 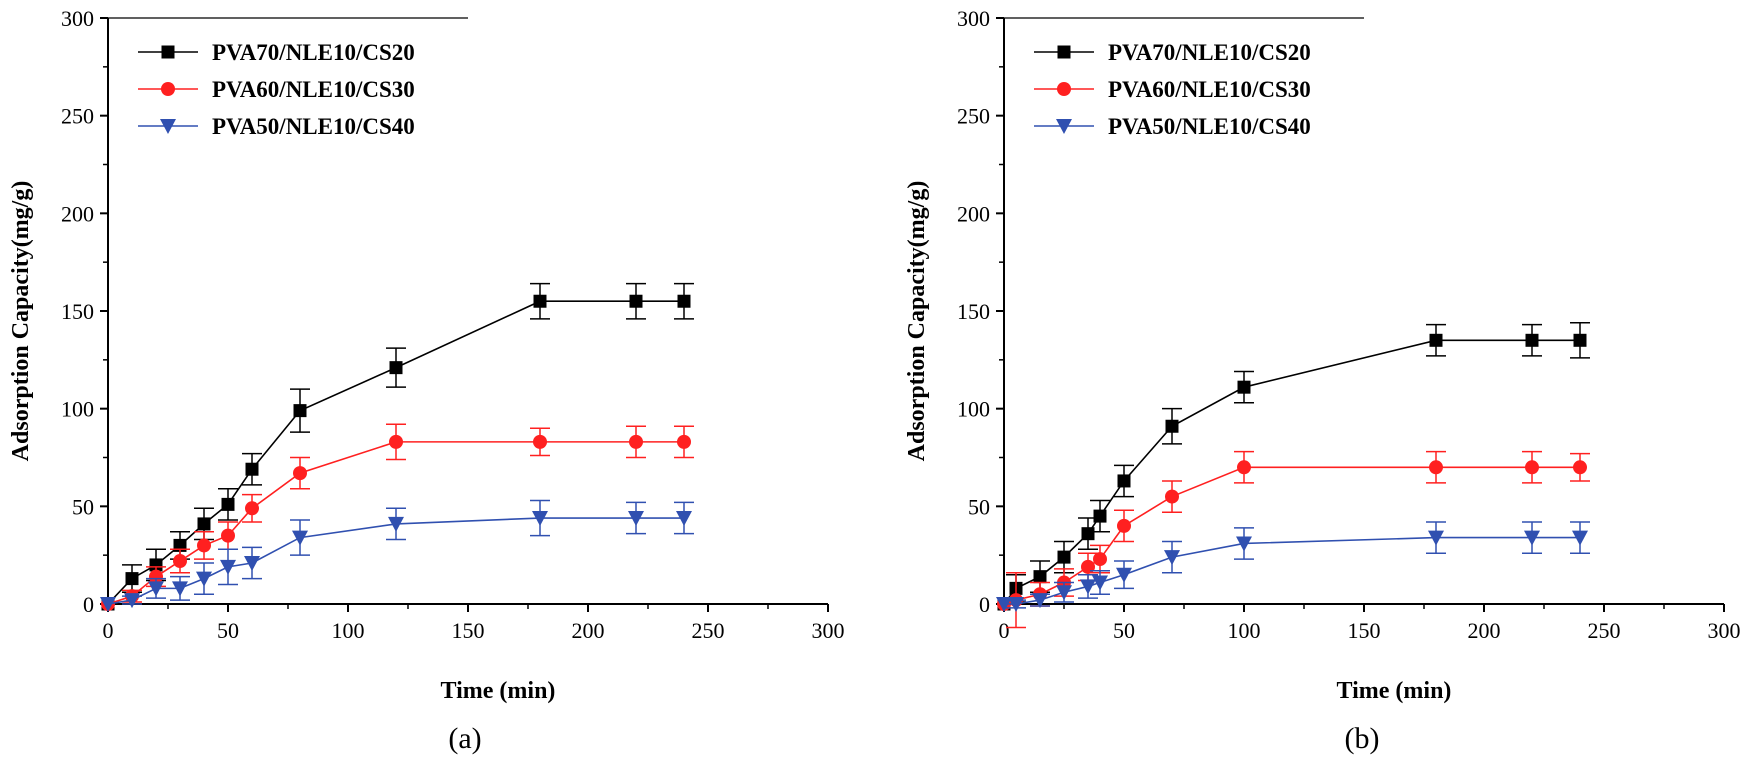 What do you see at coordinates (1484, 630) in the screenshot?
I see `x-tick-label: 200` at bounding box center [1484, 630].